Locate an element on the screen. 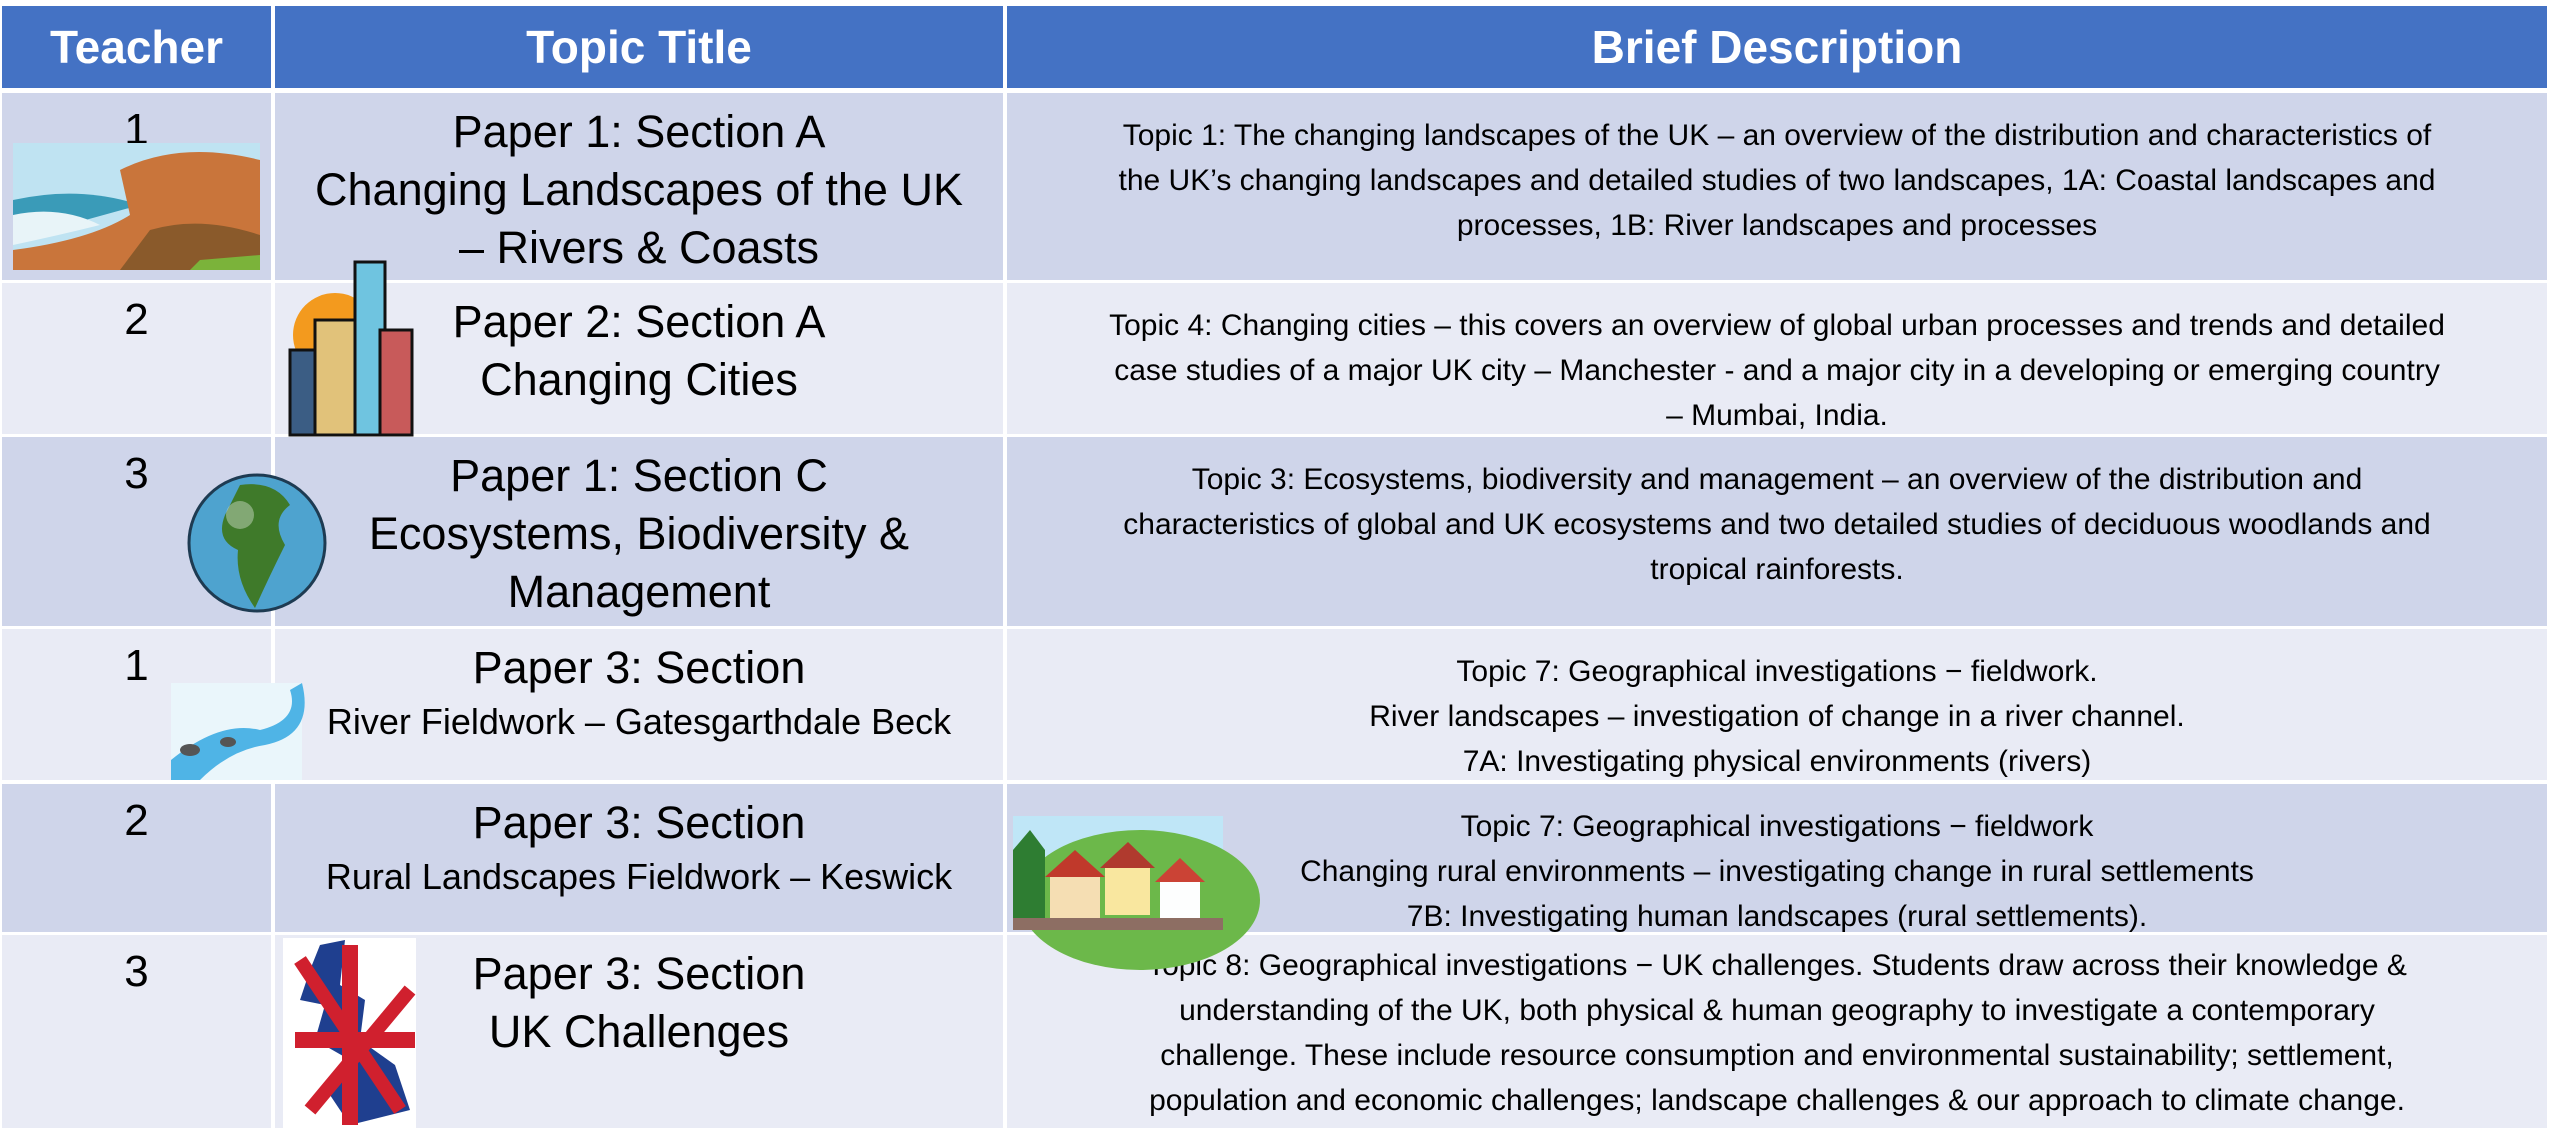  title-line: Management is located at coordinates (639, 591).